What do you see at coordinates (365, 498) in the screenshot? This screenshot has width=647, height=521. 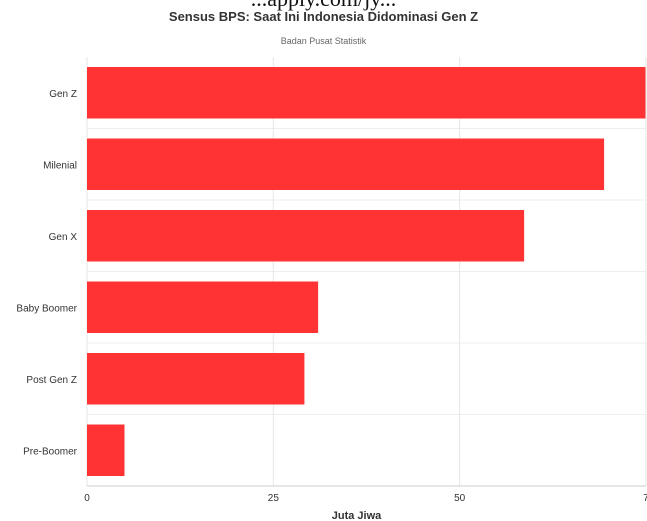 I see `x-axis-ticks: 0 25 50 7` at bounding box center [365, 498].